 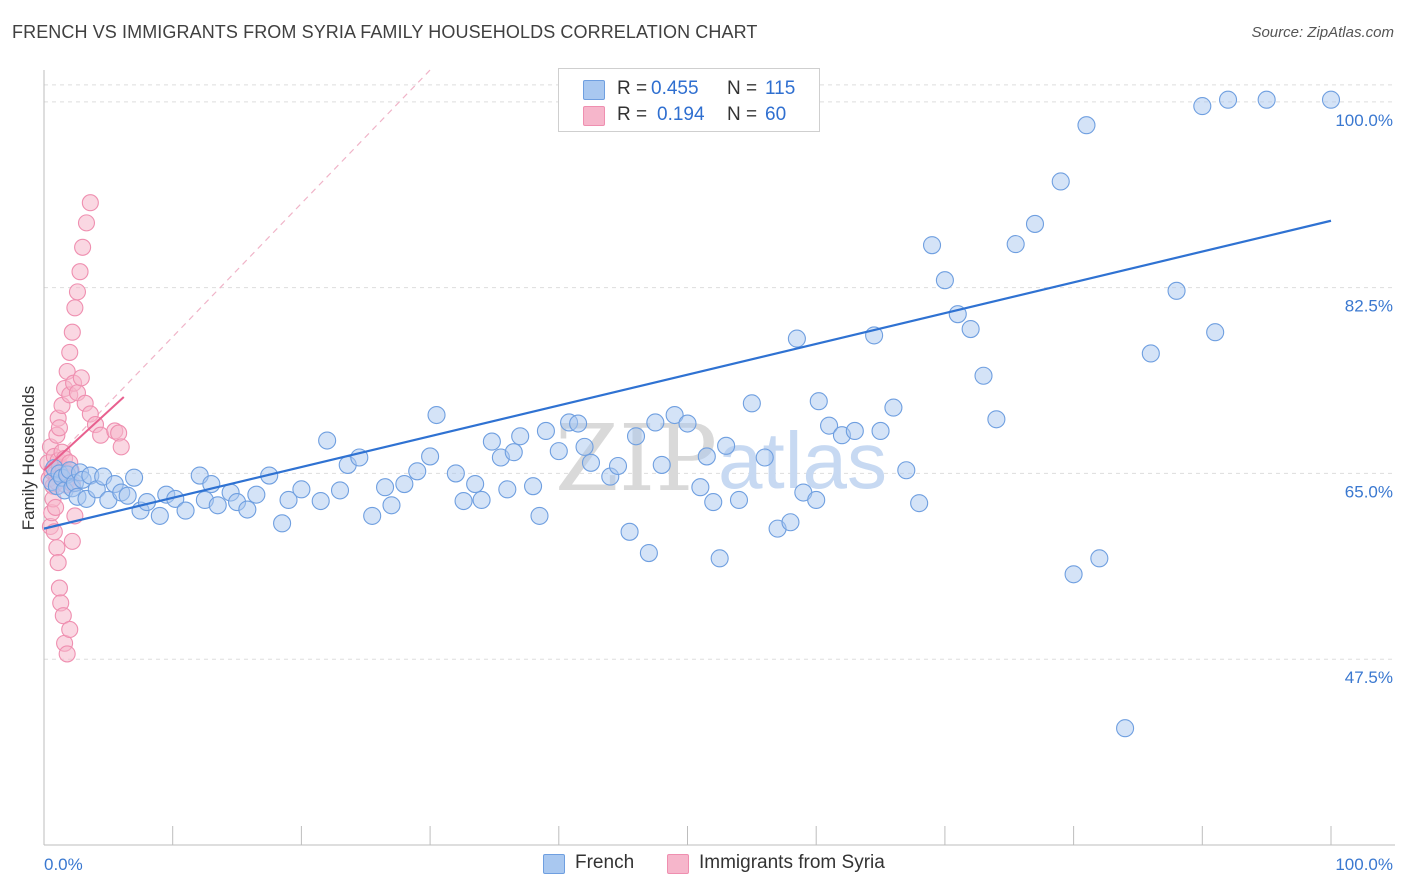 What do you see at coordinates (632, 114) in the screenshot?
I see `legend-syria-r-label: R =` at bounding box center [632, 114].